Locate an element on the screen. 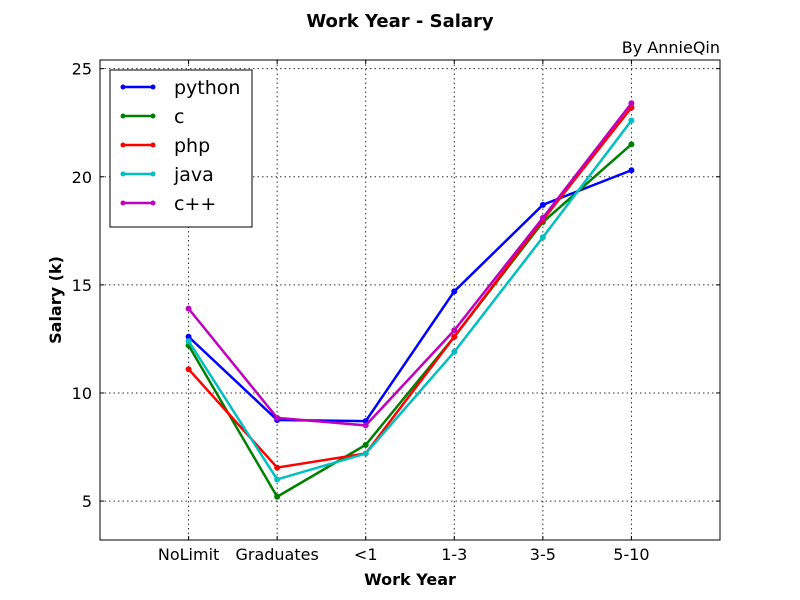 The image size is (800, 600). x-tick-label: NoLimit is located at coordinates (188, 554).